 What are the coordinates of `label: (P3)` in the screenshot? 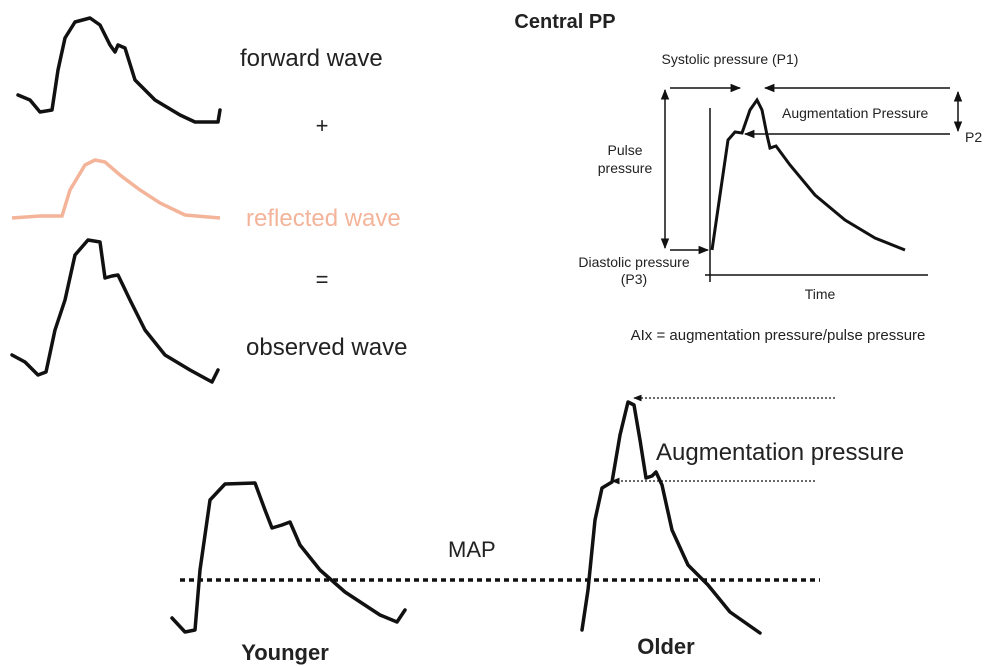 It's located at (634, 279).